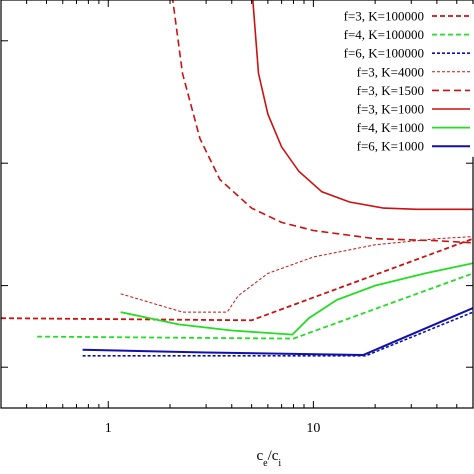 Image resolution: width=474 pixels, height=474 pixels. What do you see at coordinates (265, 463) in the screenshot?
I see `x-axis-label-sub1: e` at bounding box center [265, 463].